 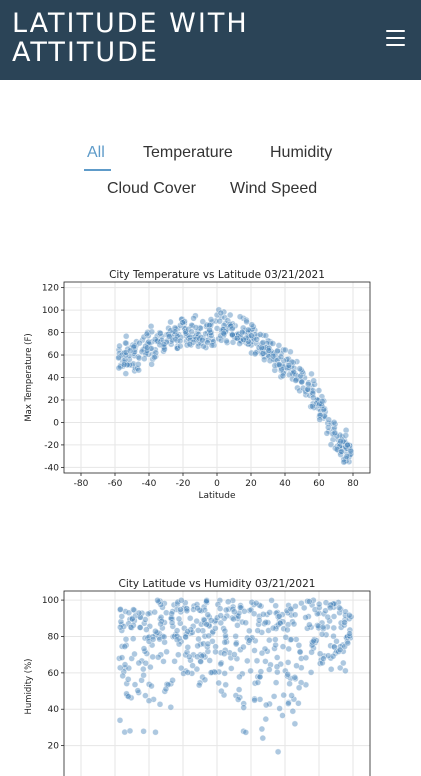 I want to click on tab-all: All, so click(x=96, y=152).